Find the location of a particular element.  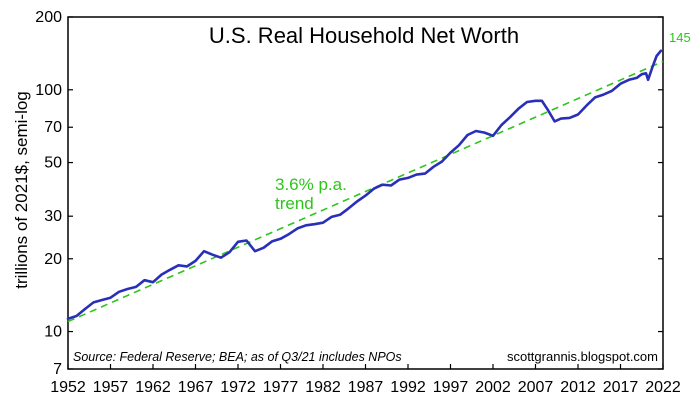

trend-annotation-label: trend is located at coordinates (294, 203).